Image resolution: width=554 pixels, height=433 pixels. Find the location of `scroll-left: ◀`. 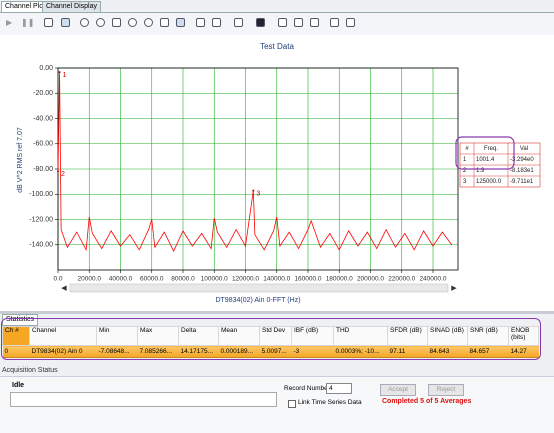

scroll-left: ◀ is located at coordinates (64, 288).